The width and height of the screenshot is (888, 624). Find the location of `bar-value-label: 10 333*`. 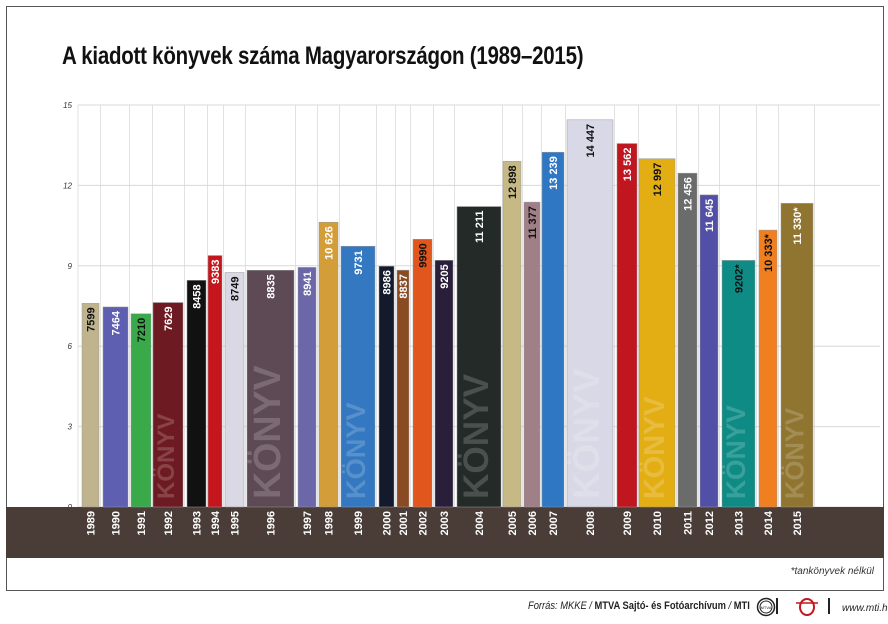

bar-value-label: 10 333* is located at coordinates (769, 252).